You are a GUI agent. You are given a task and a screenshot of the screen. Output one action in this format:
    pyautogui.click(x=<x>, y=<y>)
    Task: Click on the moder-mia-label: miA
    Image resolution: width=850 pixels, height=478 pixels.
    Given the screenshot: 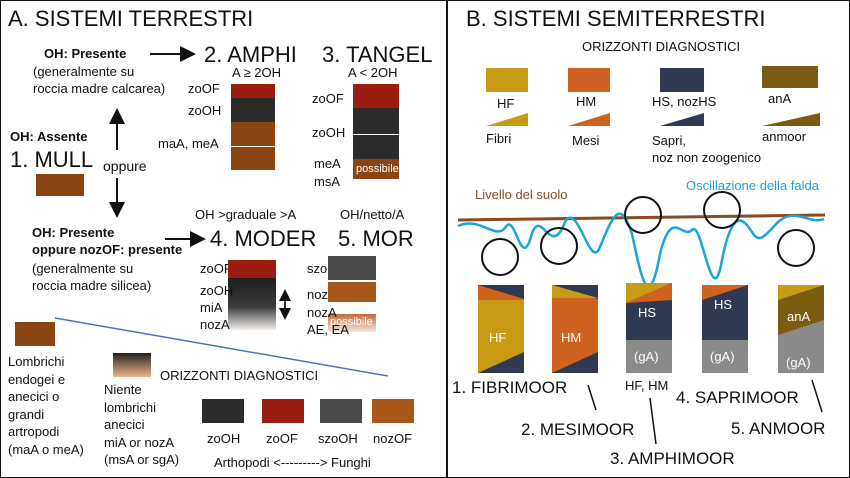 What is the action you would take?
    pyautogui.click(x=211, y=307)
    